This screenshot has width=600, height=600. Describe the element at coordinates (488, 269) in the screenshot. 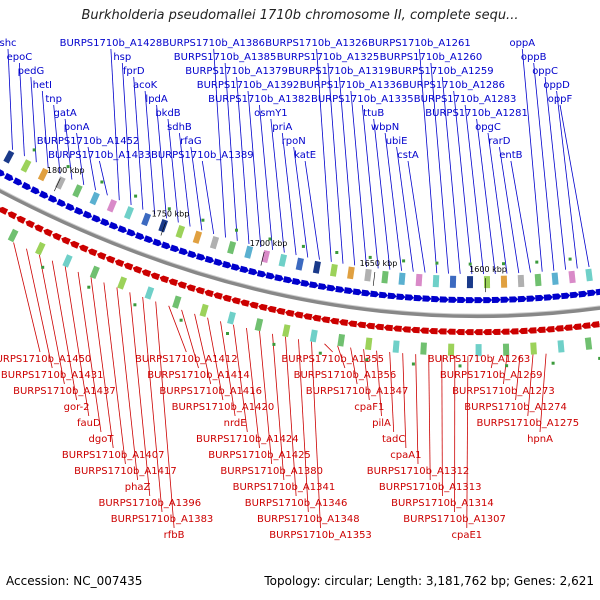

I see `tick-label: 1600 kbp` at that location.